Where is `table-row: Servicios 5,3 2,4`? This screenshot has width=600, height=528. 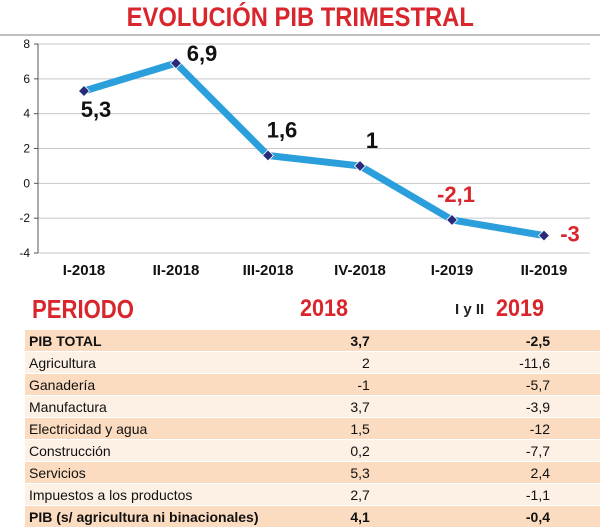 table-row: Servicios 5,3 2,4 is located at coordinates (312, 472).